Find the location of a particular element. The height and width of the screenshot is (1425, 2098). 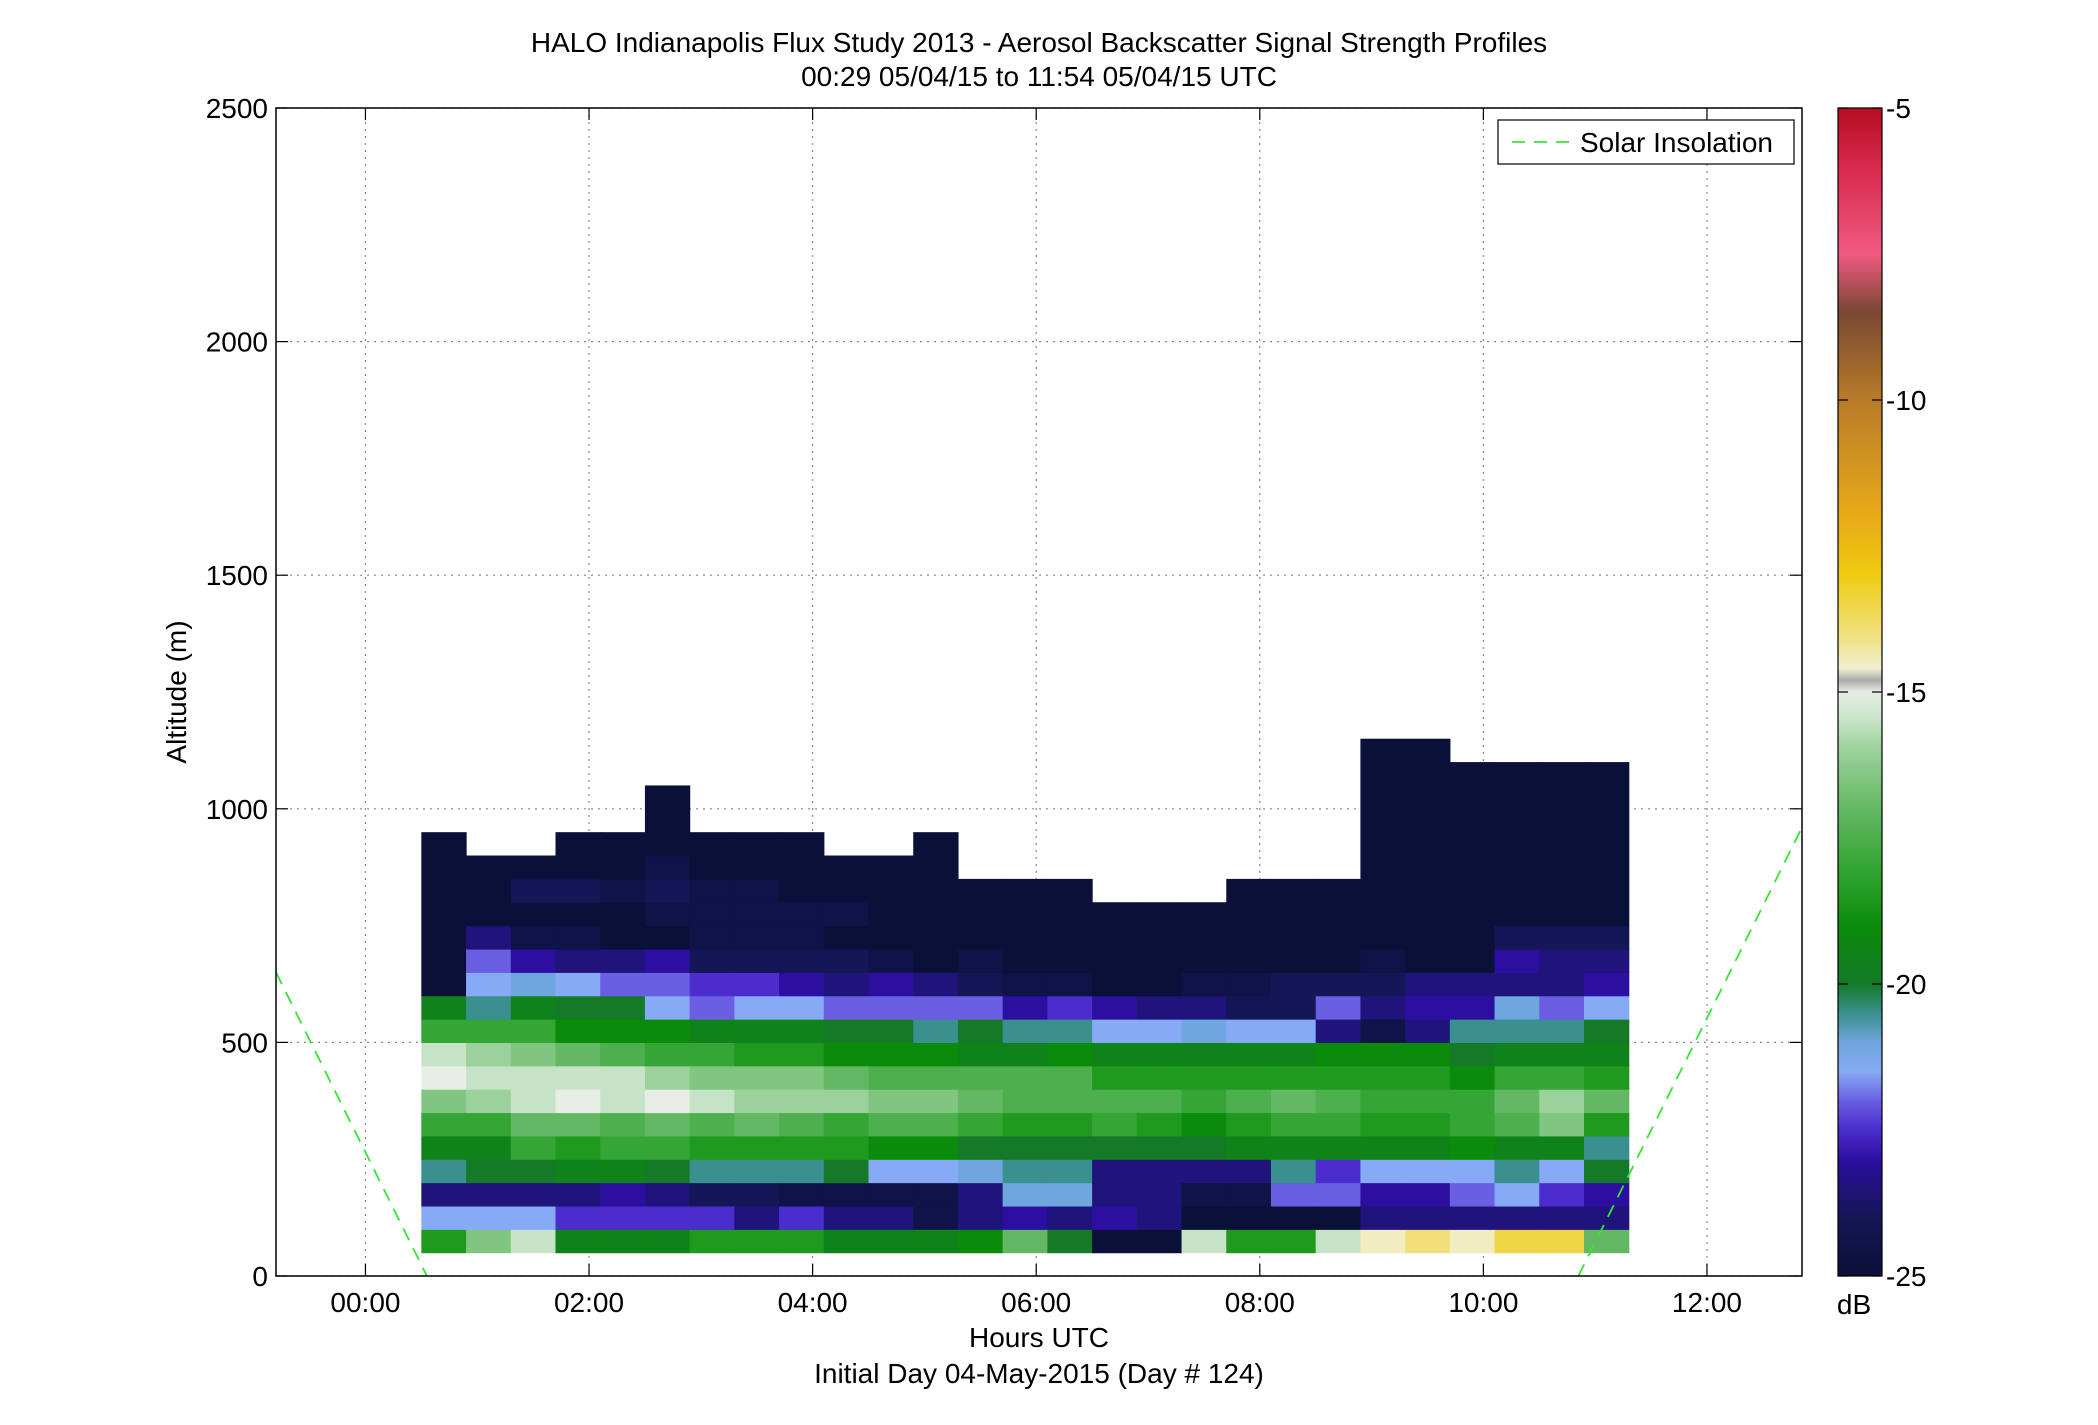

colorbar-unit-label: dB is located at coordinates (1854, 1304).